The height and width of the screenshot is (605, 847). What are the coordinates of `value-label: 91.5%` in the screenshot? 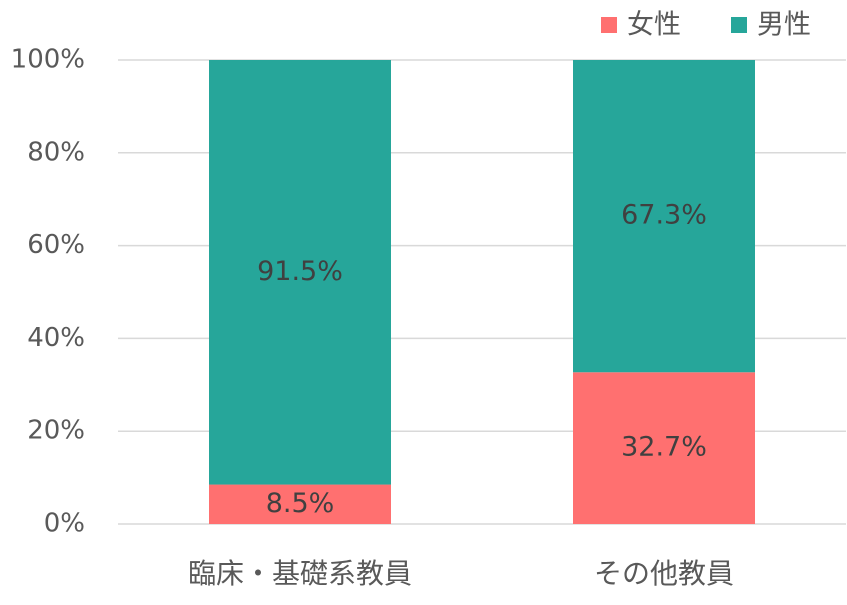 It's located at (300, 271).